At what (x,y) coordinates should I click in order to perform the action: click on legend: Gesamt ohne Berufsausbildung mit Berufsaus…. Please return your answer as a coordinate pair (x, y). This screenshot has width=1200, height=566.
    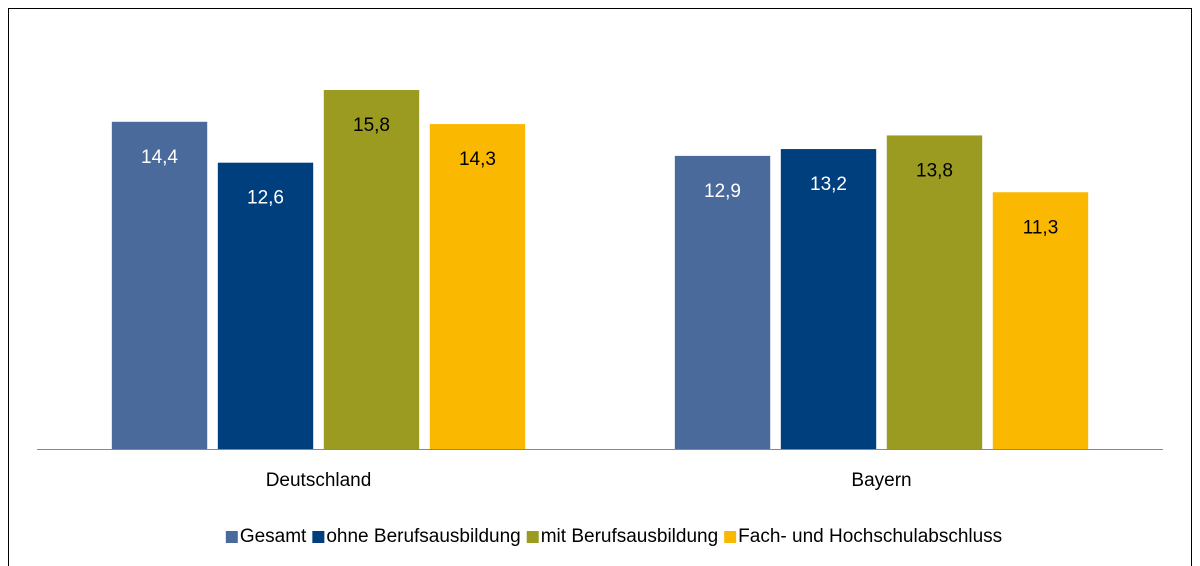
    Looking at the image, I should click on (613, 536).